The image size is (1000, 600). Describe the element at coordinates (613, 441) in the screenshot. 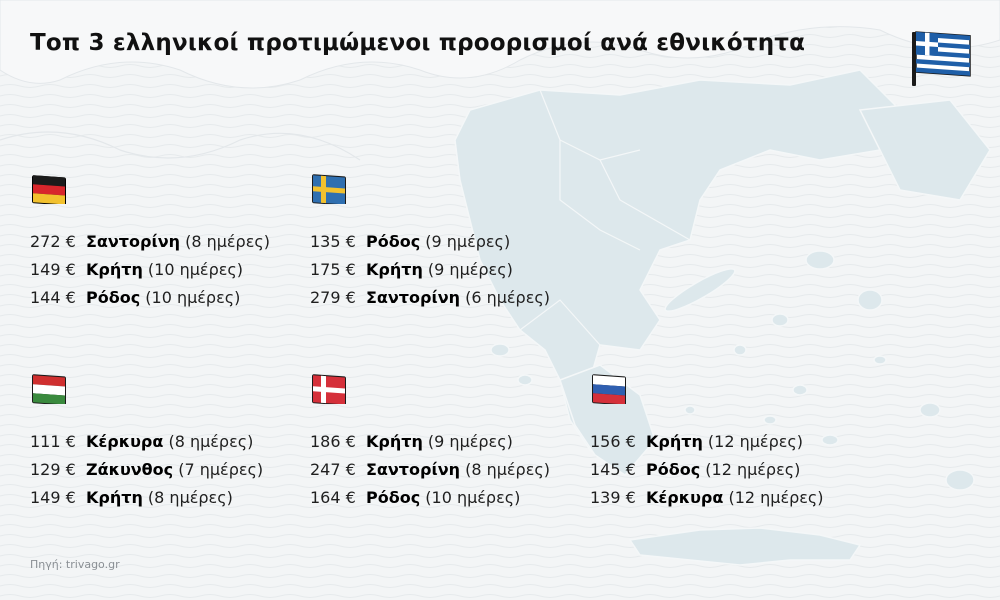

I see `price: 156 €` at that location.